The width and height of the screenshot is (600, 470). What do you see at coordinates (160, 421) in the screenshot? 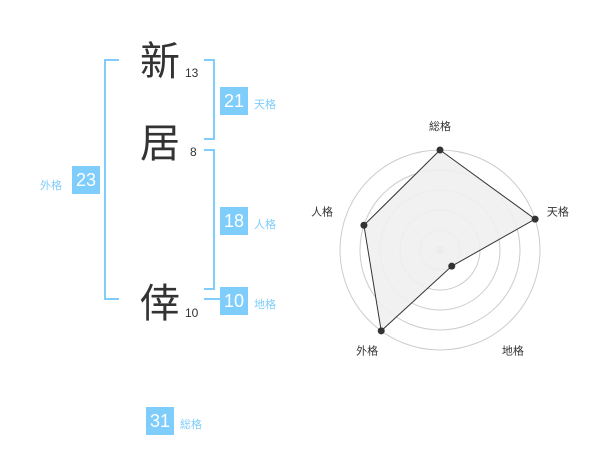
I see `soukaku-value: 31` at bounding box center [160, 421].